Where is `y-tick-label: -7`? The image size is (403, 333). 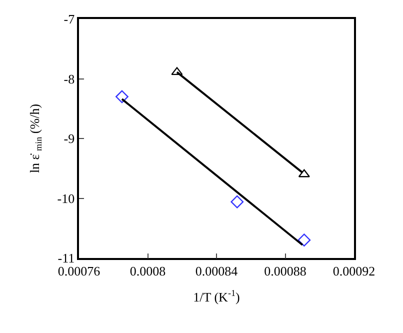 y-tick-label: -7 is located at coordinates (70, 19).